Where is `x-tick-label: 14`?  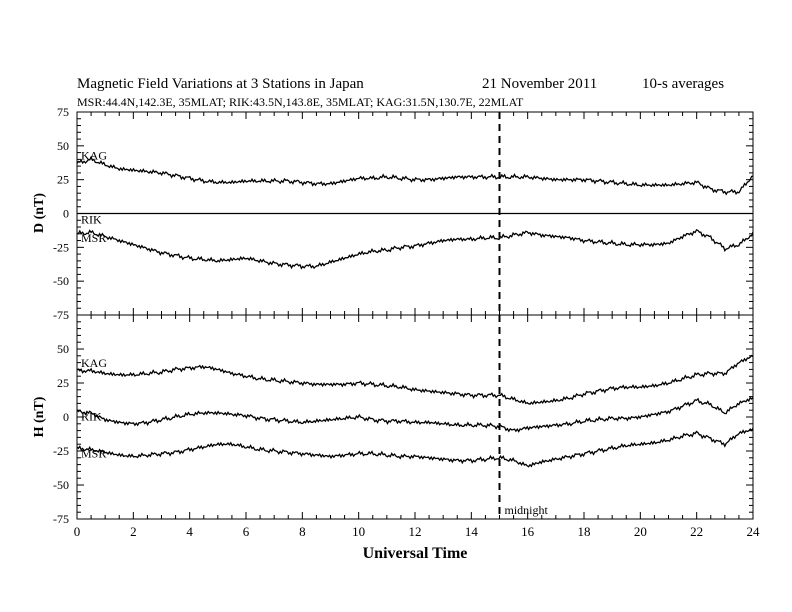 x-tick-label: 14 is located at coordinates (472, 531).